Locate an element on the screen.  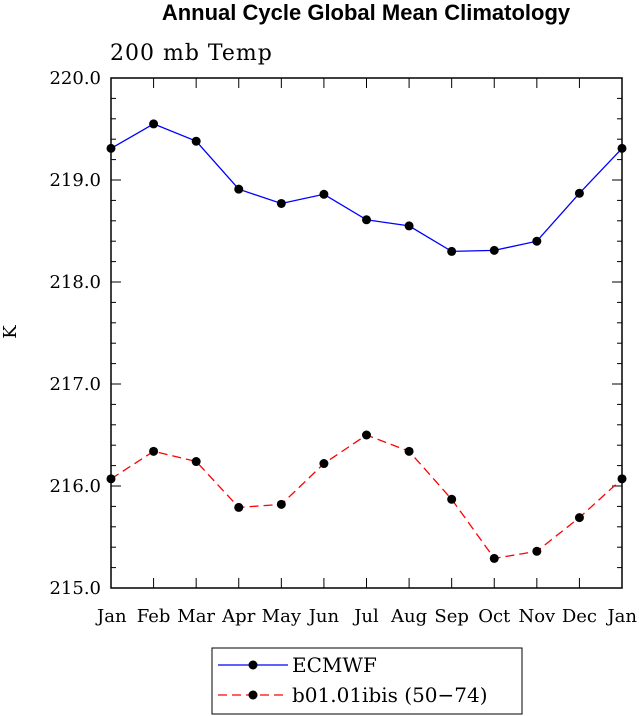
x-tick-label: Jul is located at coordinates (365, 616).